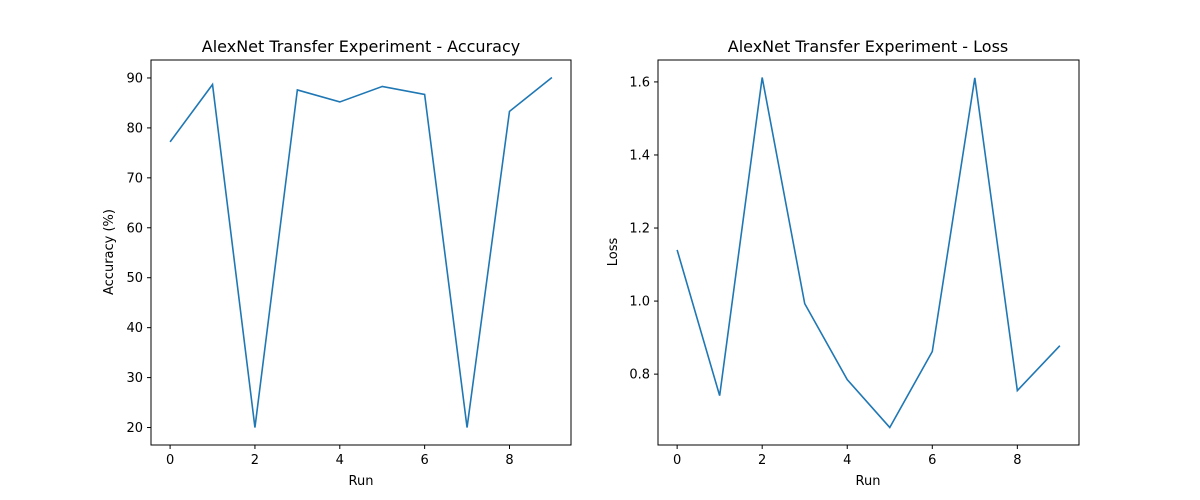 The image size is (1200, 500). I want to click on accuracy-x-axis-label: Run, so click(361, 481).